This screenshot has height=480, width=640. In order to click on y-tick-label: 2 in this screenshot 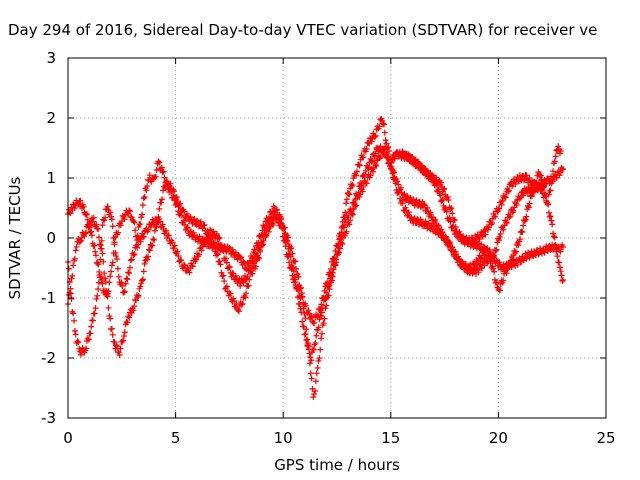, I will do `click(51, 118)`.